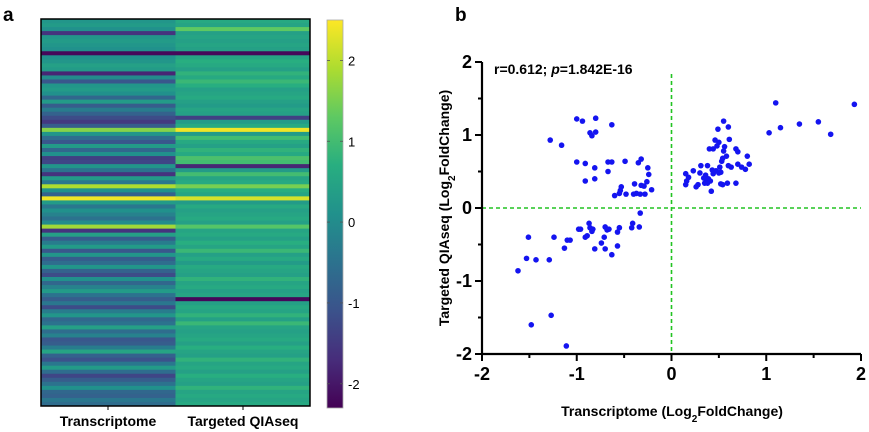 This screenshot has width=869, height=432. Describe the element at coordinates (343, 222) in the screenshot. I see `colorbar-ticks: 2 1 0 -1 -2` at that location.